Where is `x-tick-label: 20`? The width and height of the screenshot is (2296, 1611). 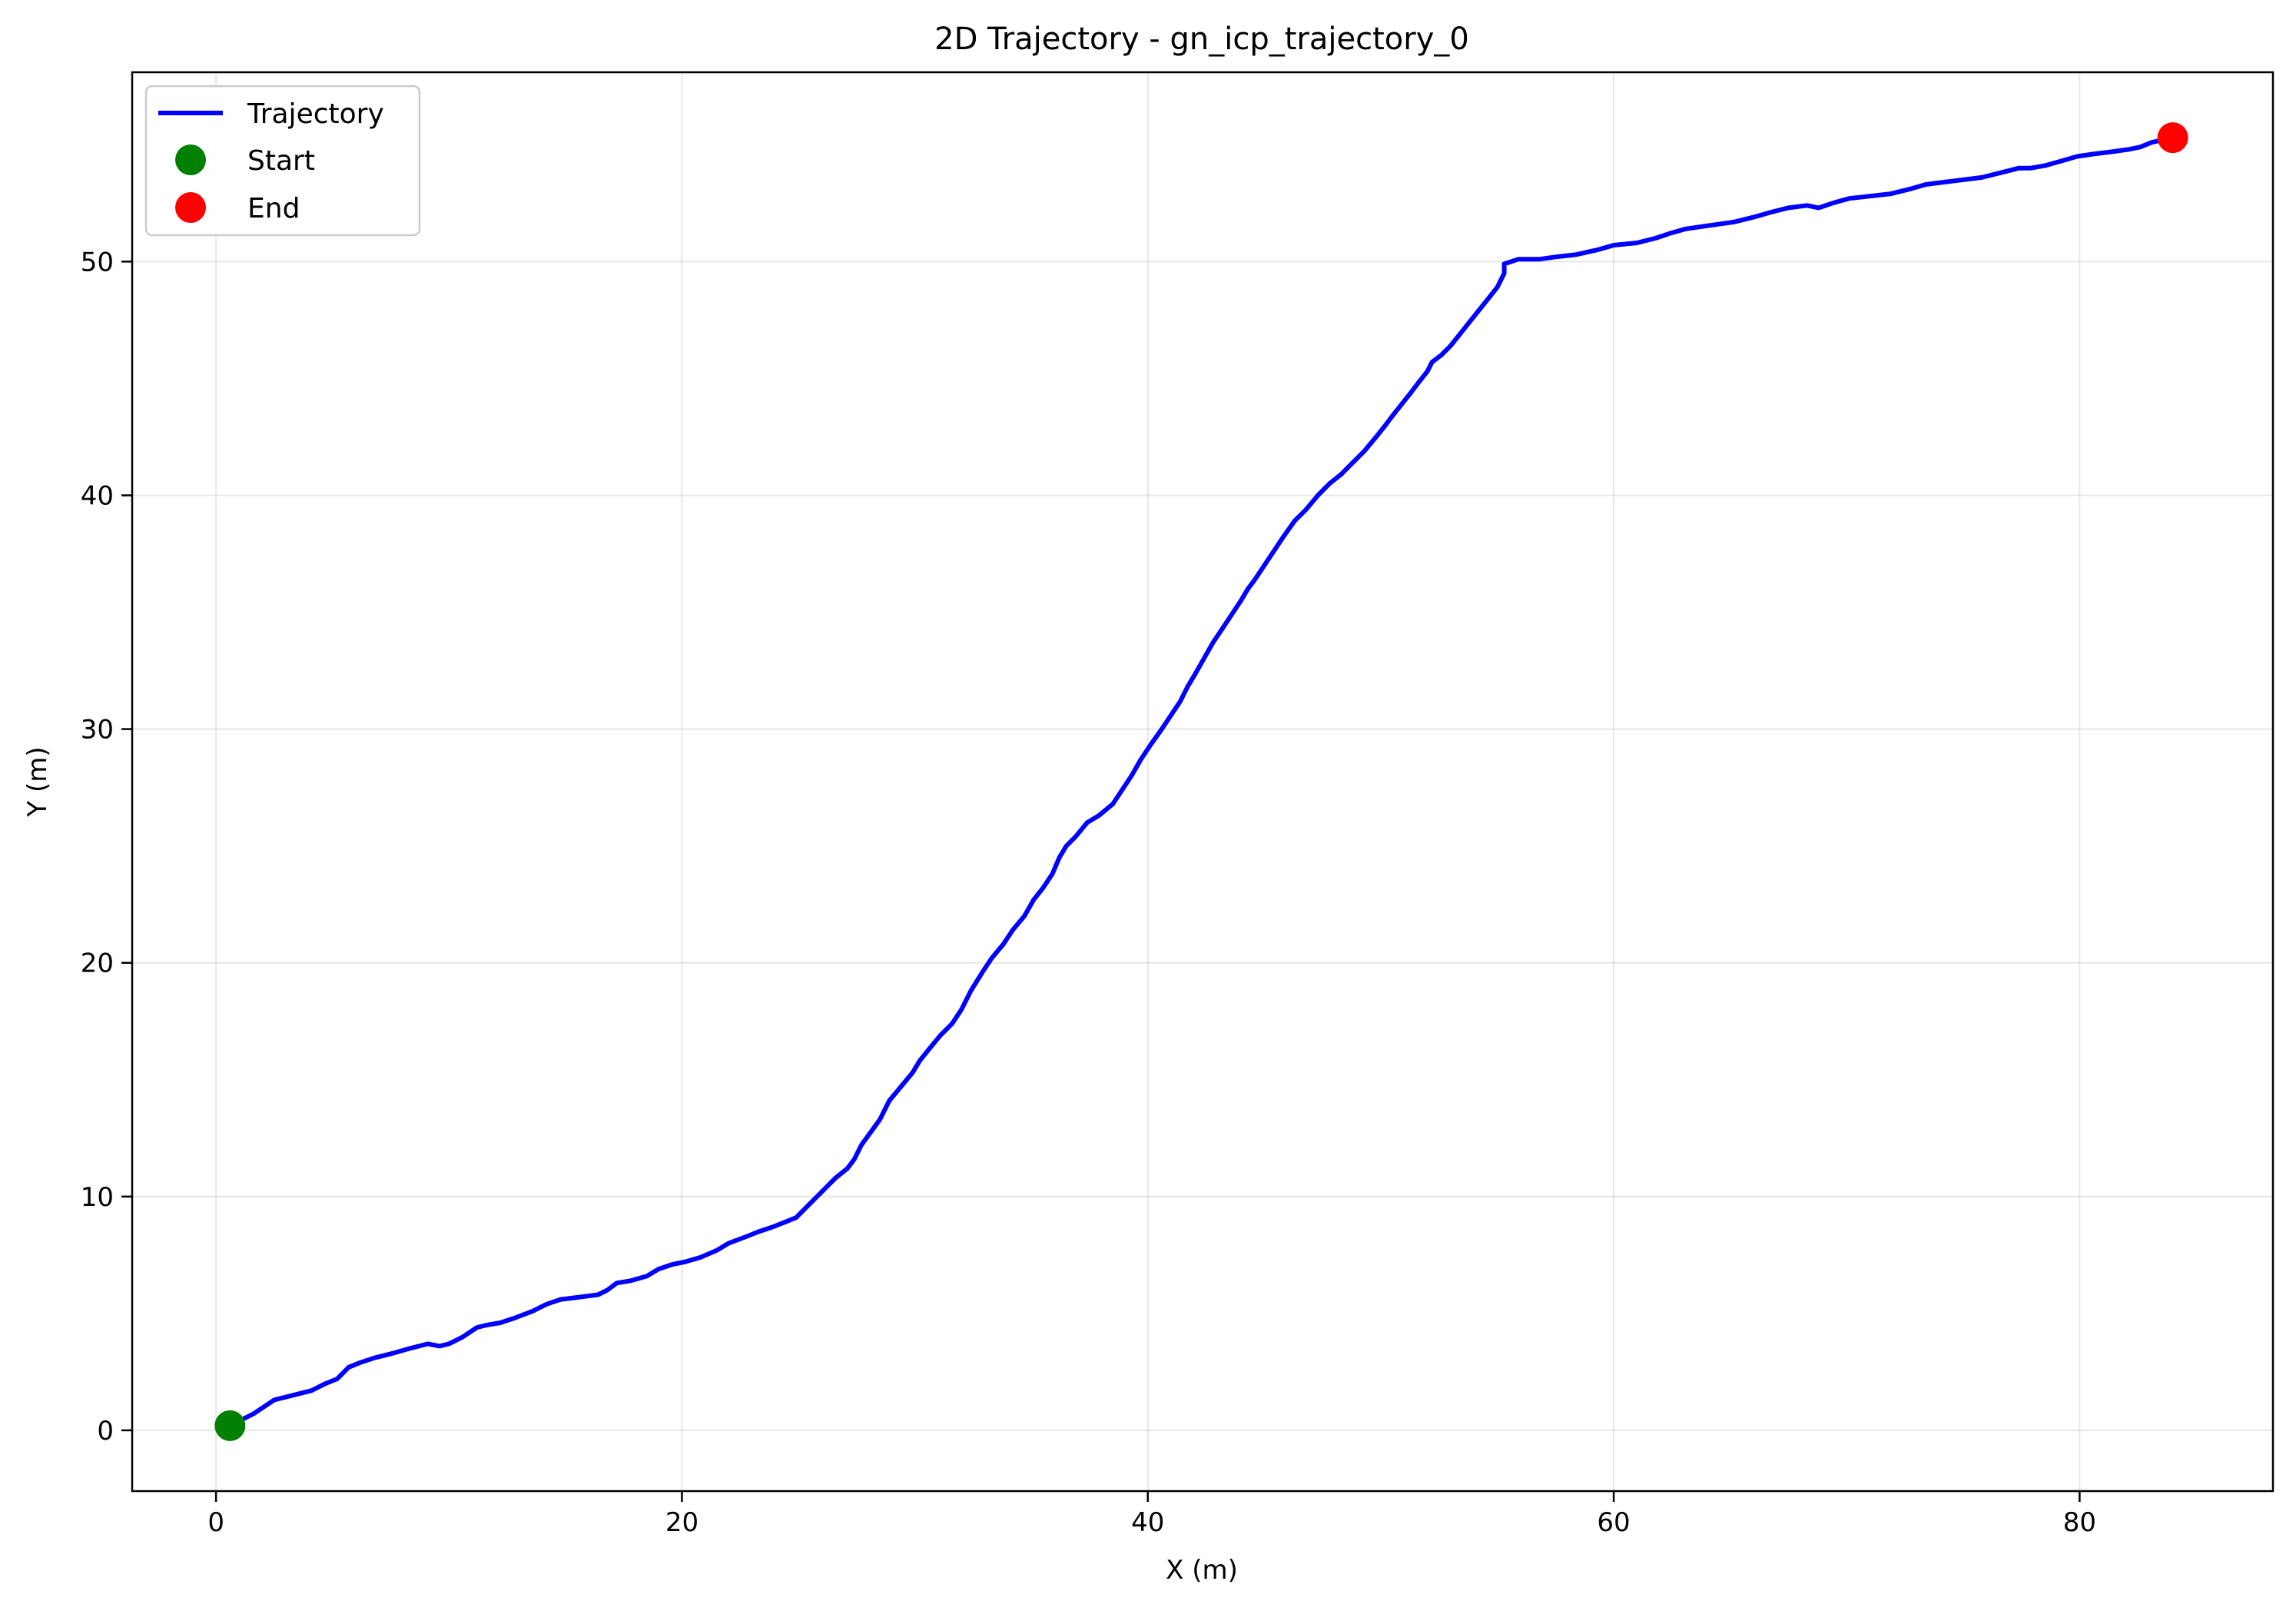 x-tick-label: 20 is located at coordinates (682, 1522).